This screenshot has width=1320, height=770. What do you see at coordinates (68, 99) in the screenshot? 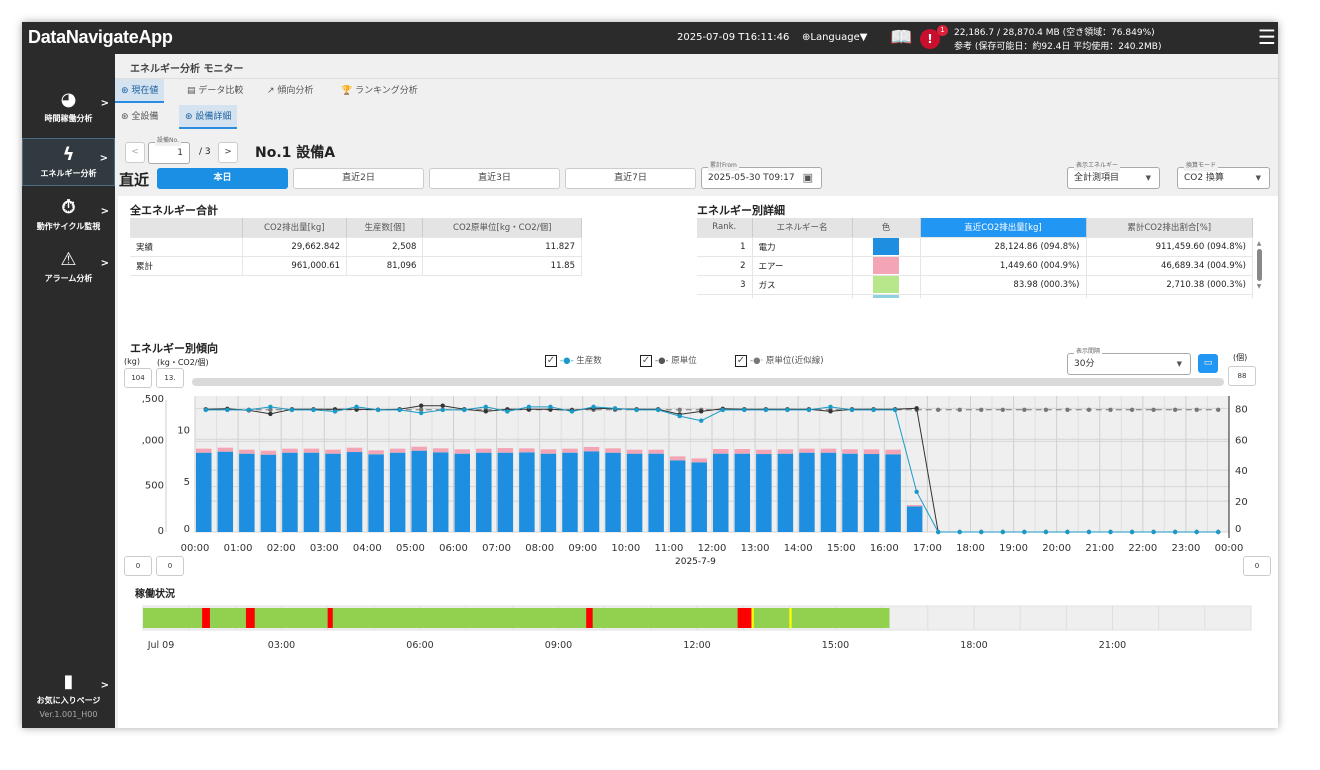
I see `pie-chart-icon: ◕` at bounding box center [68, 99].